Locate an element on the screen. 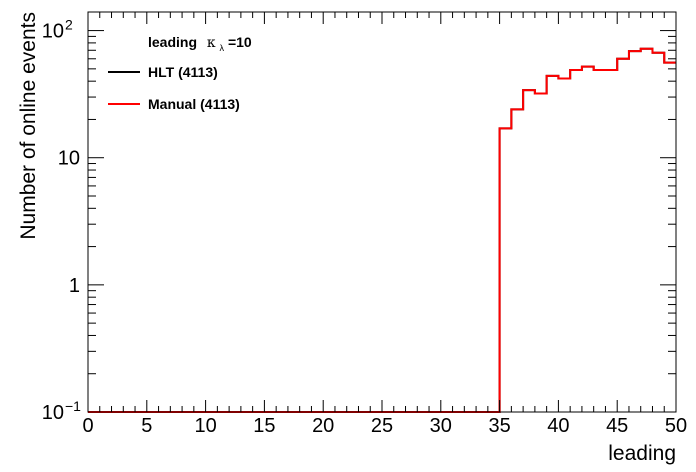 Image resolution: width=696 pixels, height=472 pixels. legend-entry-label: Manual (4113) is located at coordinates (194, 104).